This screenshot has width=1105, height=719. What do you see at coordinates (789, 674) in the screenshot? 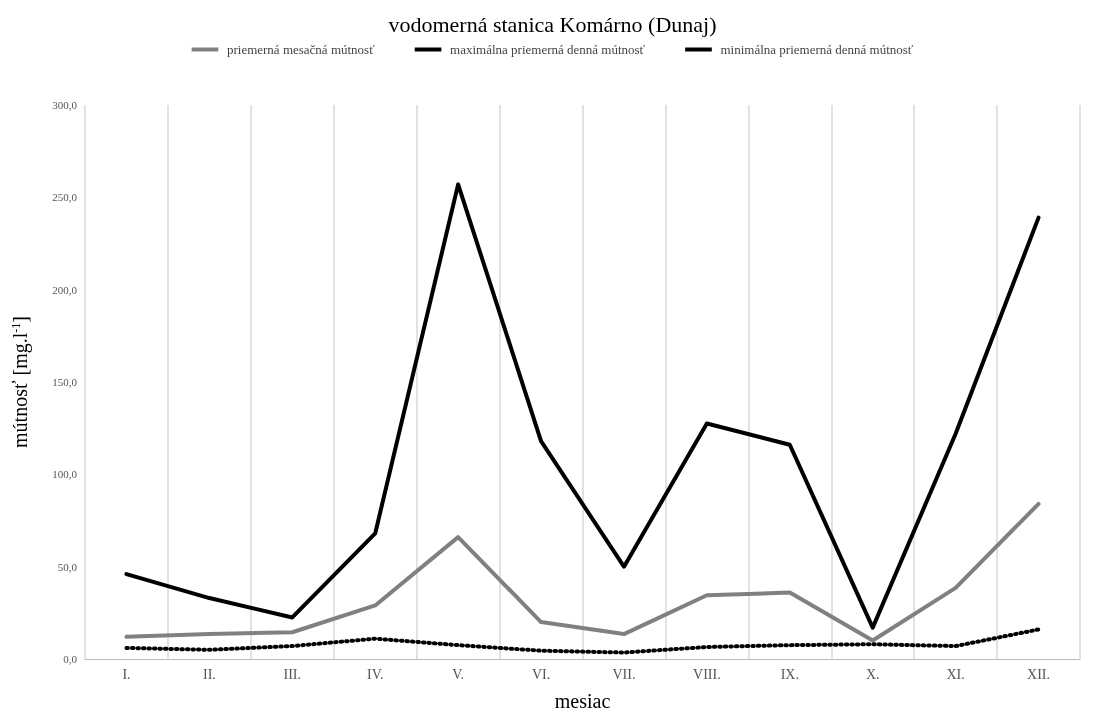
I see `x-tick-label: IX.` at bounding box center [789, 674].